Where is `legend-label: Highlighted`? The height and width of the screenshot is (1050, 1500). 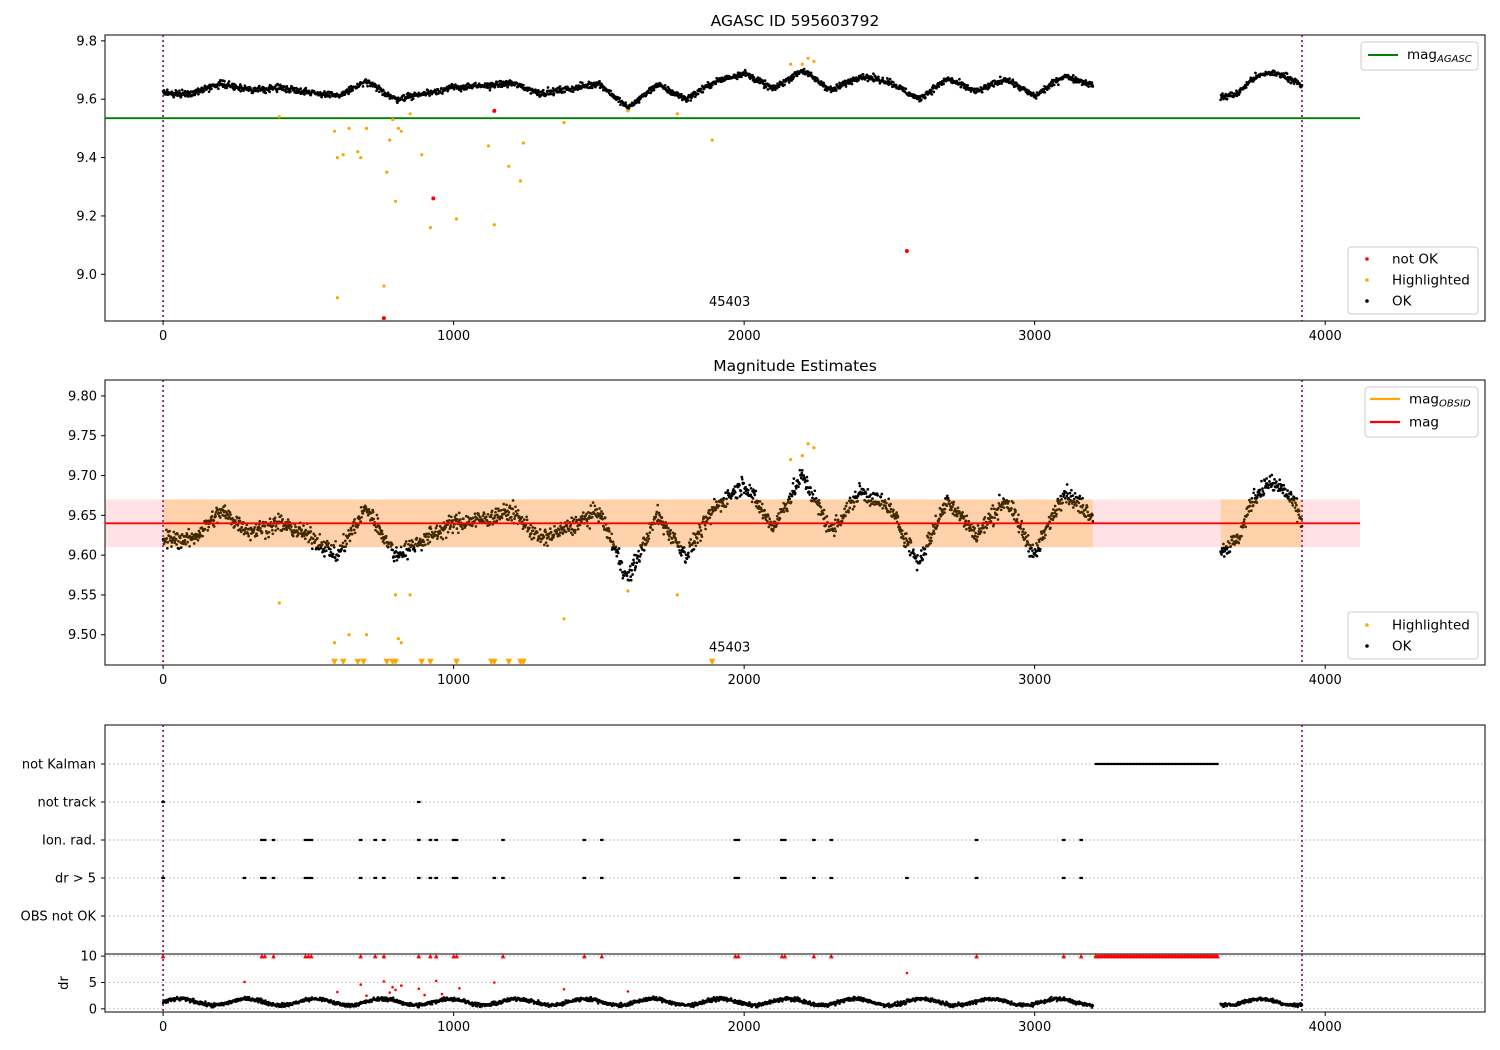 legend-label: Highlighted is located at coordinates (1431, 626).